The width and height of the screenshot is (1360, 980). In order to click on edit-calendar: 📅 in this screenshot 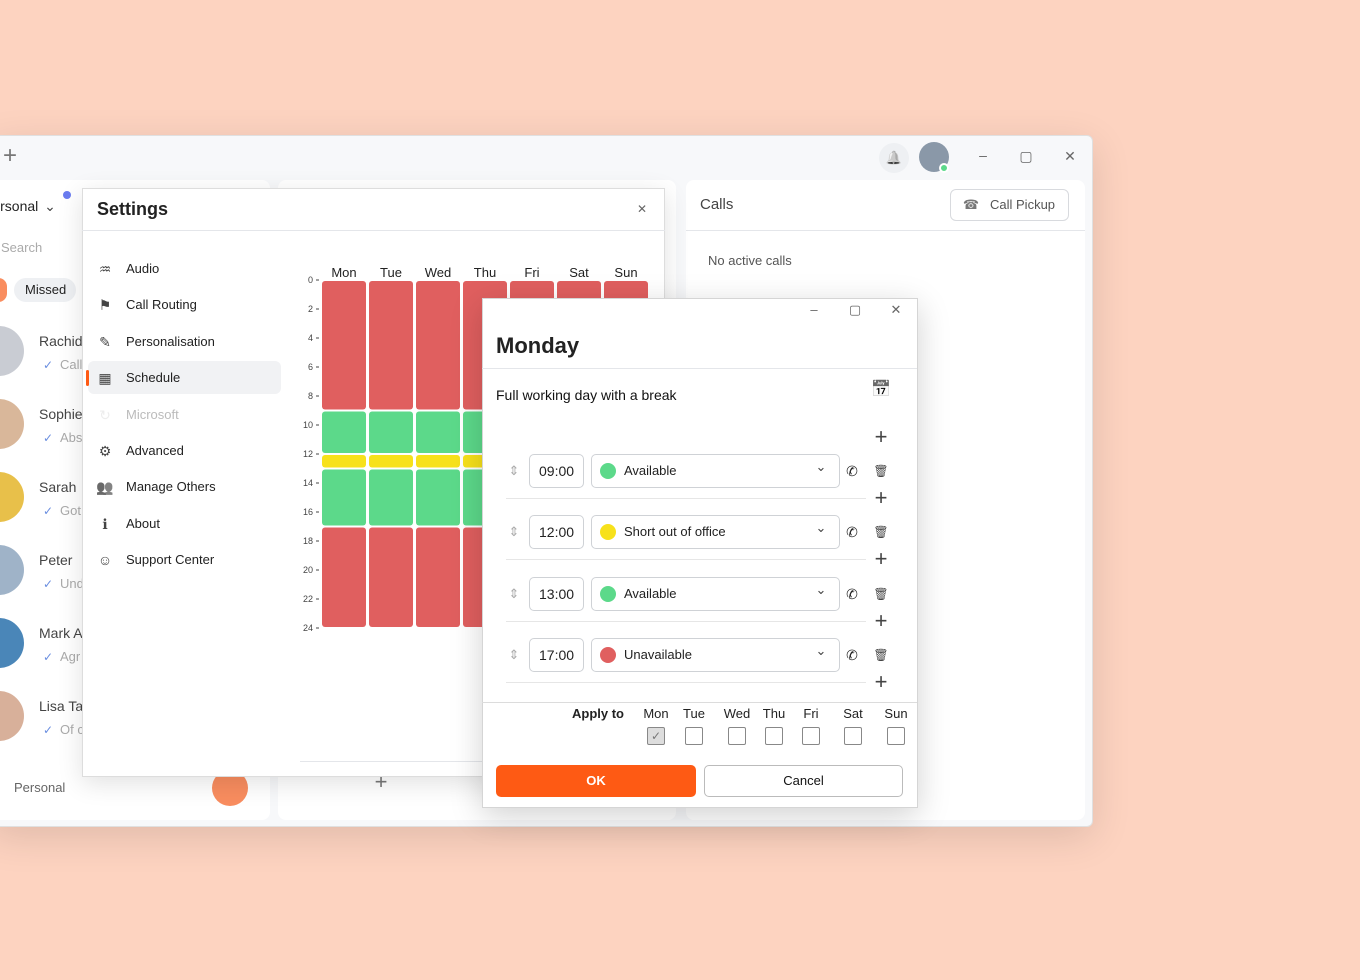, I will do `click(881, 389)`.